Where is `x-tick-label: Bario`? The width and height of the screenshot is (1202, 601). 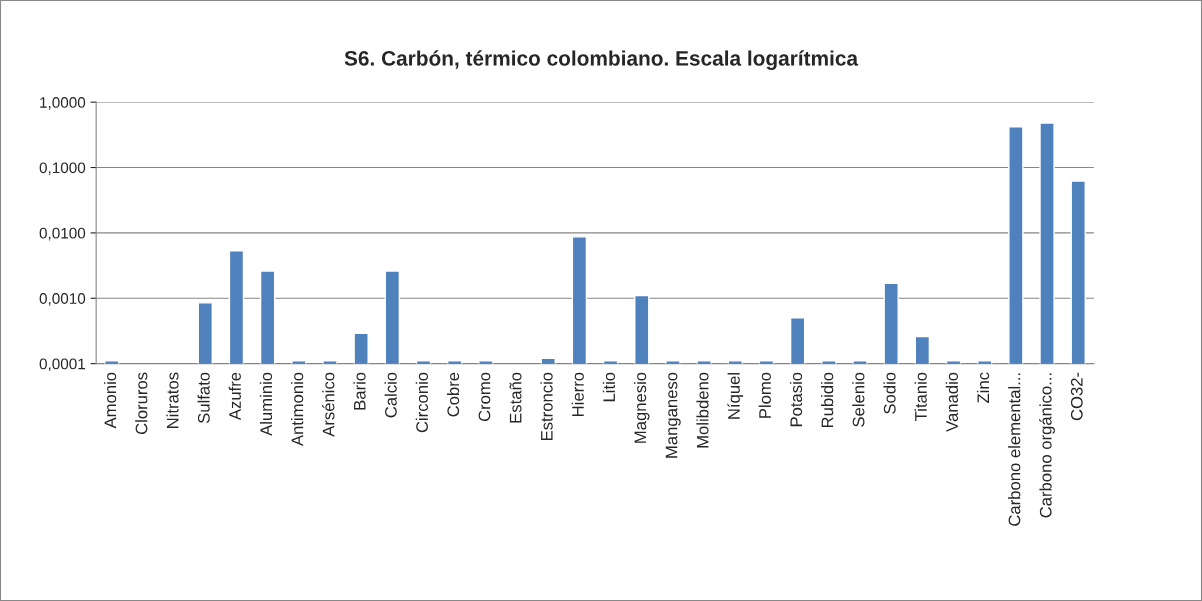
x-tick-label: Bario is located at coordinates (359, 391).